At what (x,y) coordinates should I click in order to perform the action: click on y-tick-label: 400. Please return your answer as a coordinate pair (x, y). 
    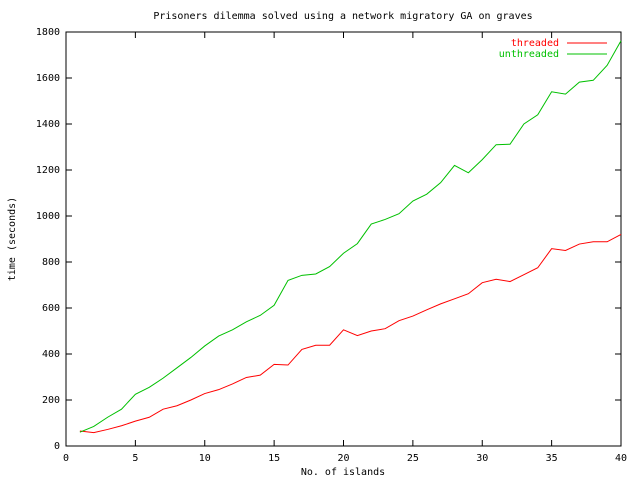
    Looking at the image, I should click on (51, 354).